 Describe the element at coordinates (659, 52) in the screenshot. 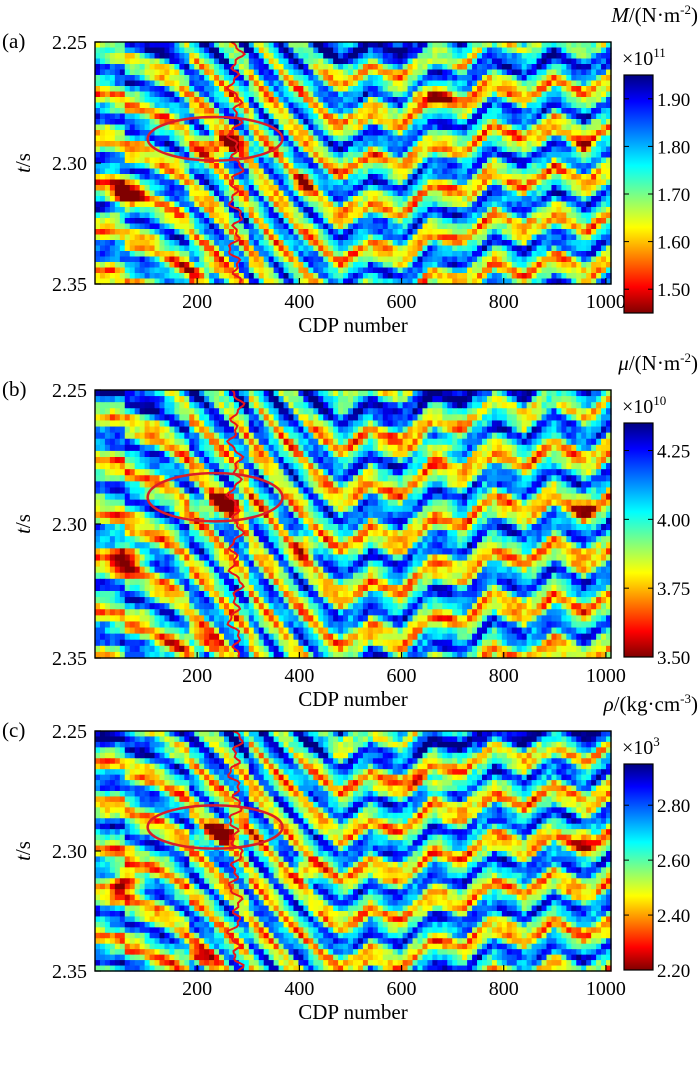

I see `colorbar-scale-exp: 11` at that location.